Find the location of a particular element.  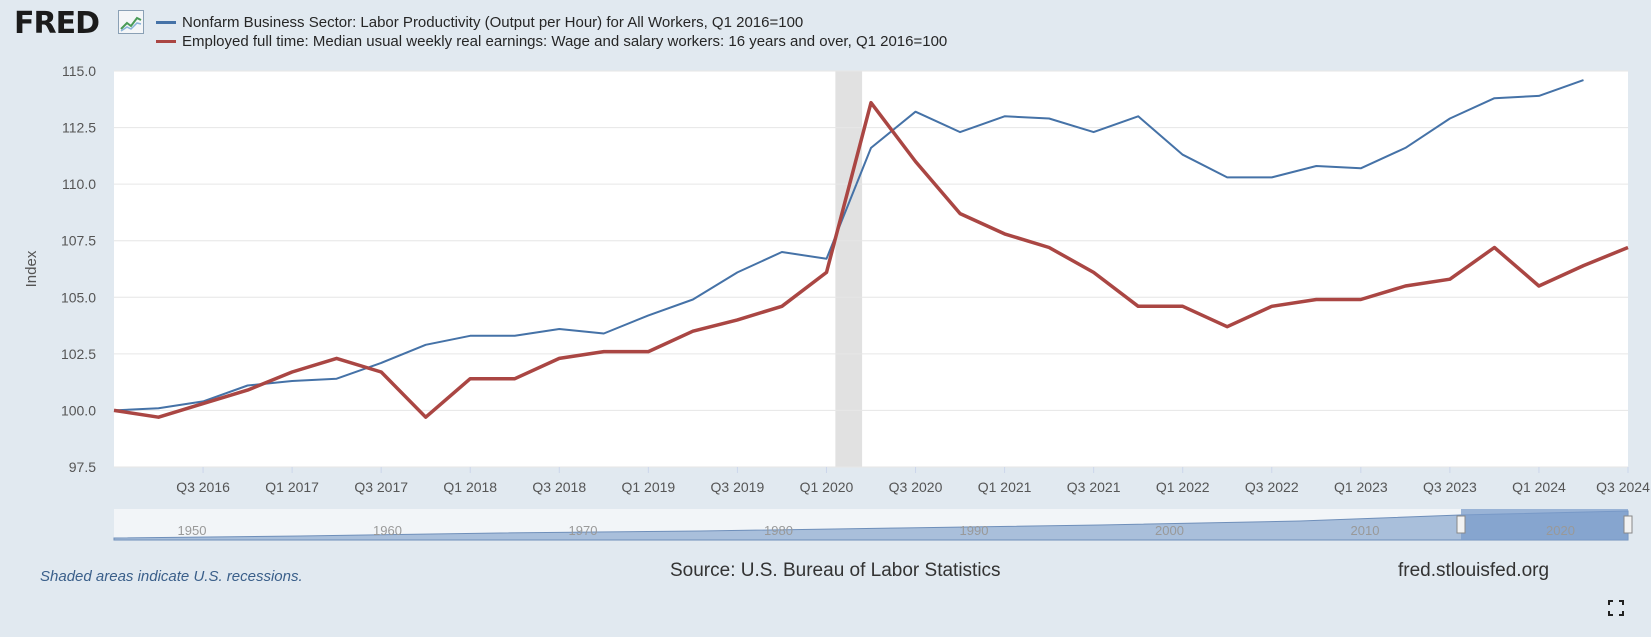

x-tick-label: Q1 2018 is located at coordinates (470, 487).